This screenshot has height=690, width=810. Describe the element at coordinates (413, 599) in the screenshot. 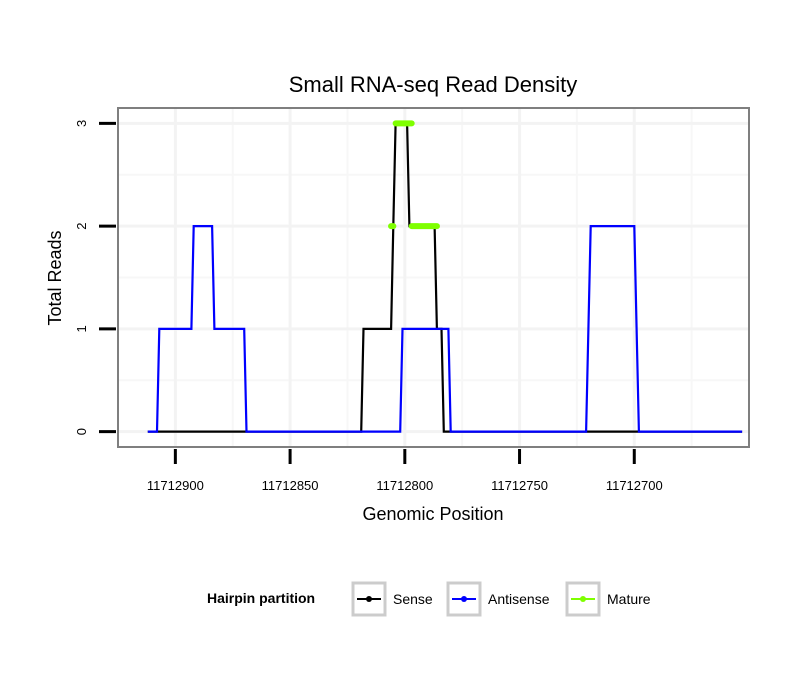

I see `legend-label-sense: Sense` at that location.